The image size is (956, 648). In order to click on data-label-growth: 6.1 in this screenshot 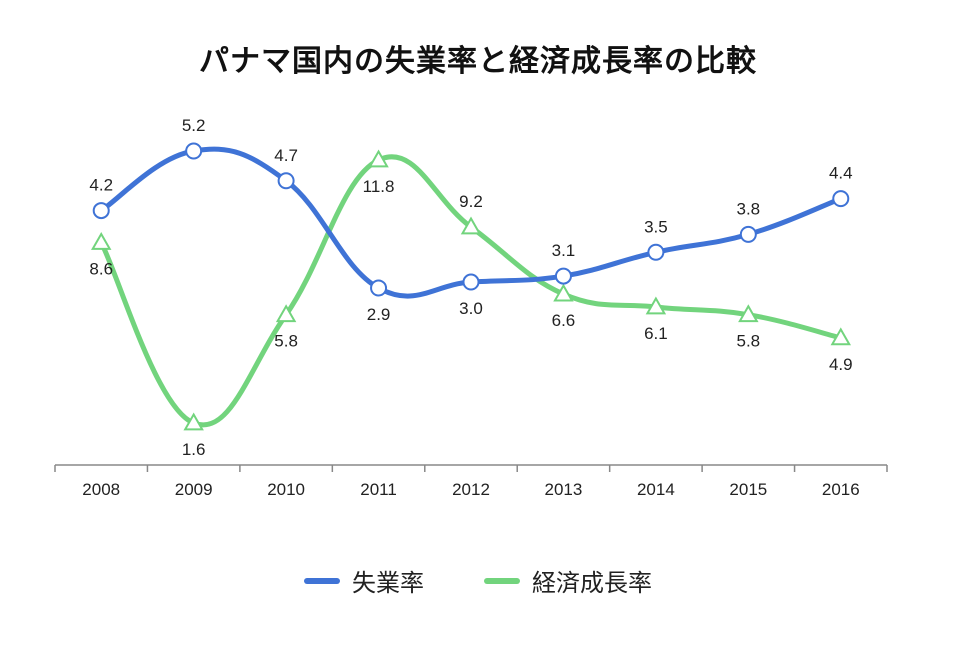, I will do `click(656, 333)`.